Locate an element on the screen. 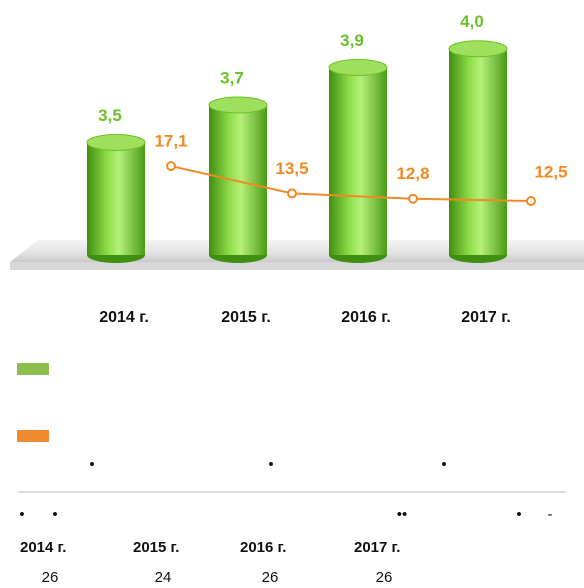 The width and height of the screenshot is (584, 588). floor is located at coordinates (297, 251).